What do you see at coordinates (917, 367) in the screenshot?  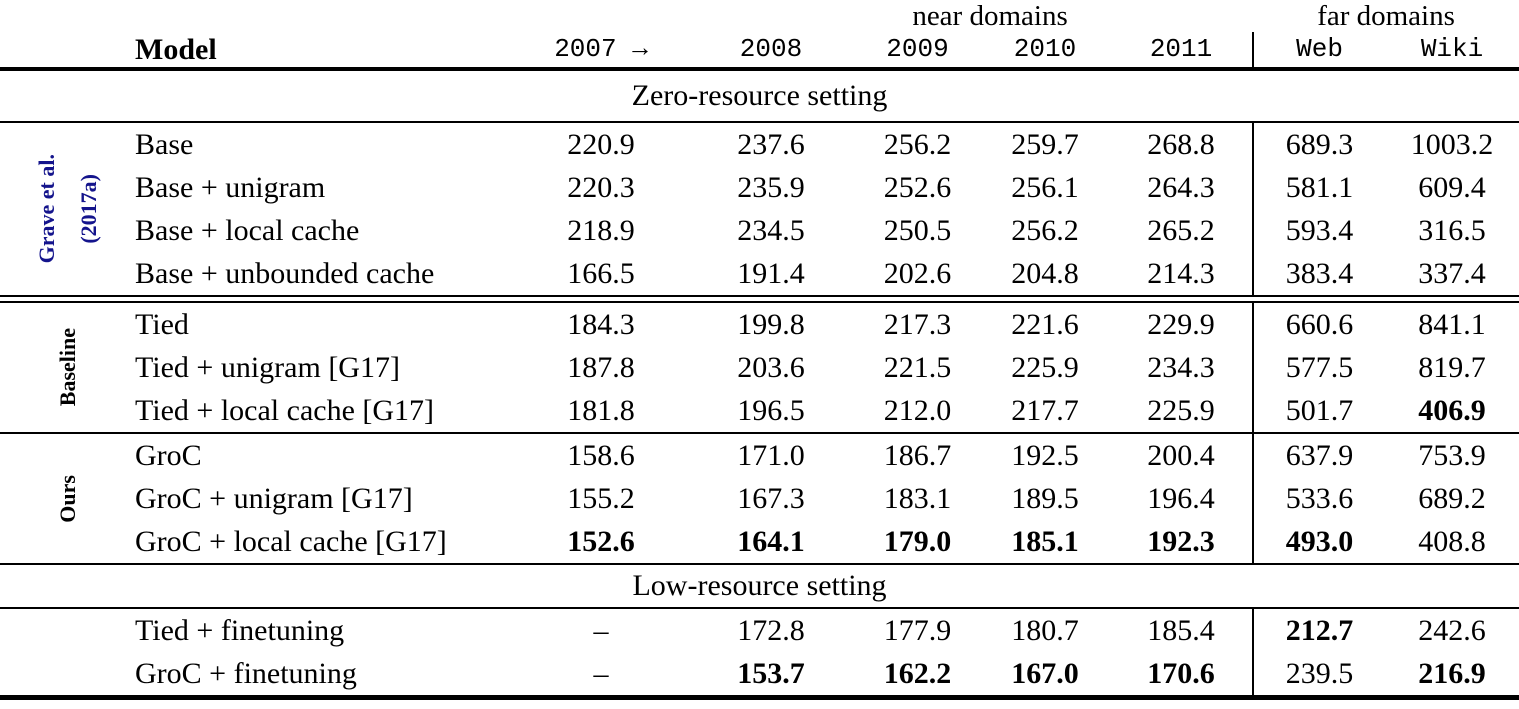 I see `value-cell: 221.5` at bounding box center [917, 367].